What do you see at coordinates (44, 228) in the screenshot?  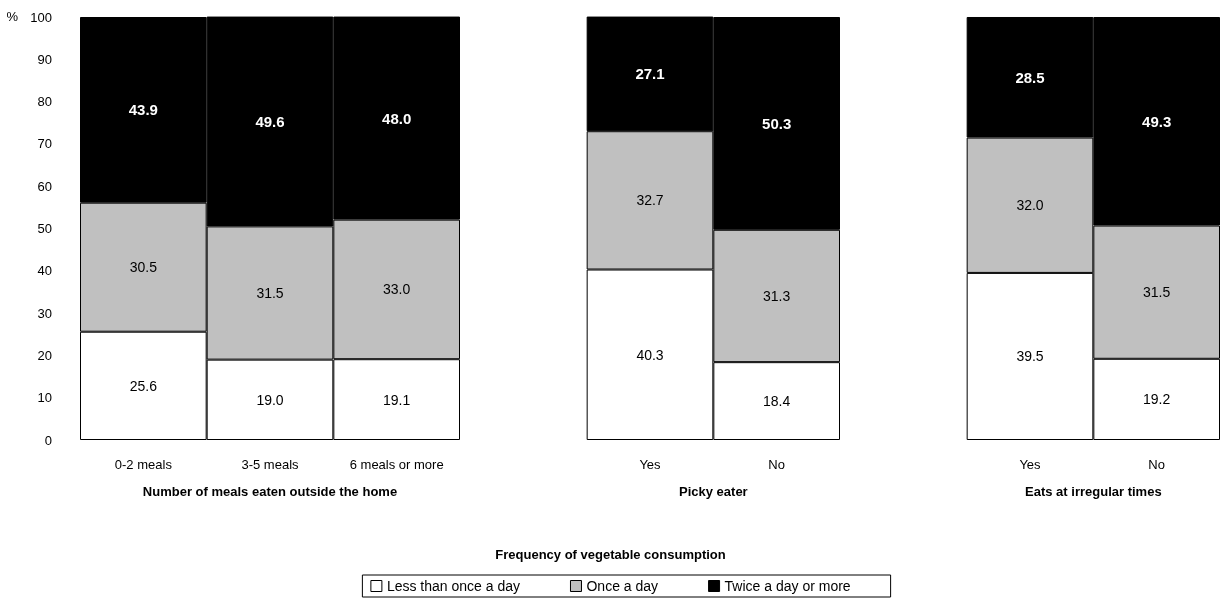 I see `y-tick-label: 50` at bounding box center [44, 228].